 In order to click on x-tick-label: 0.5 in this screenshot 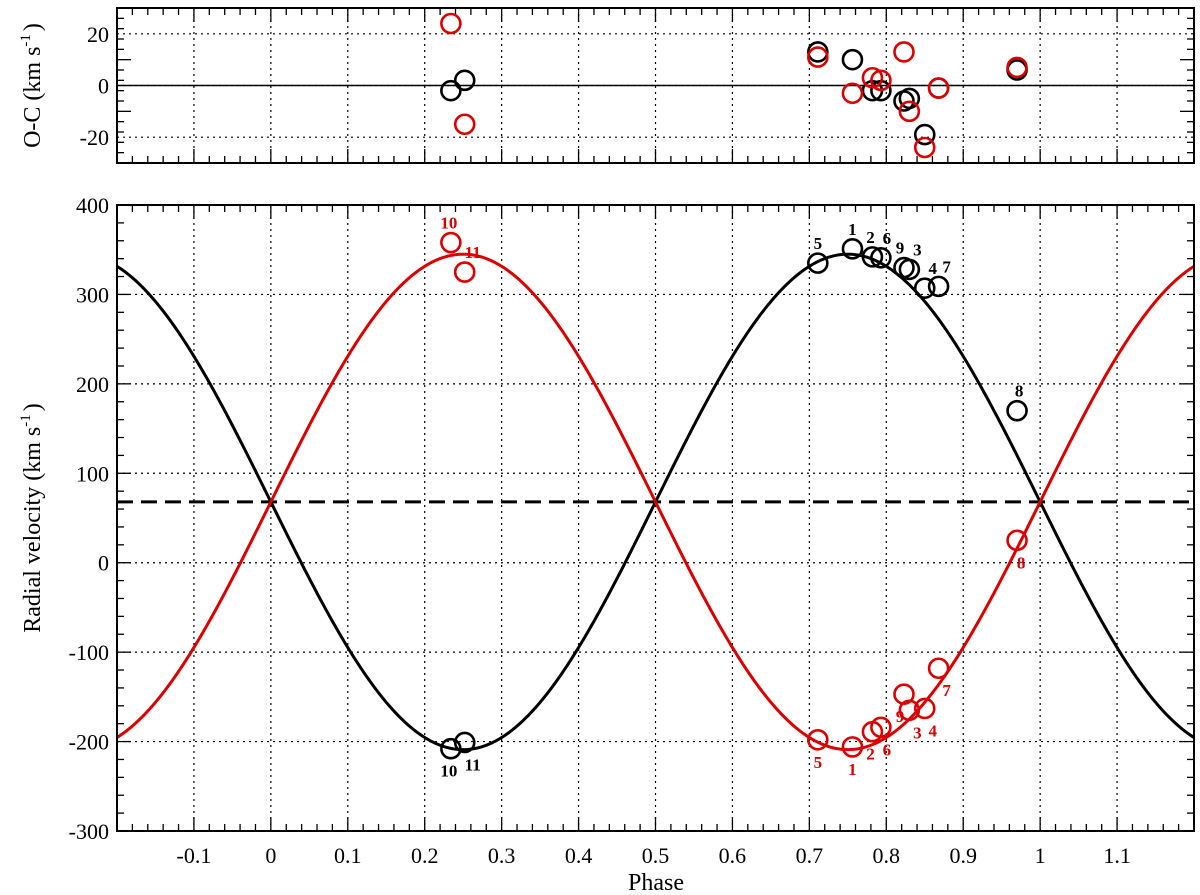, I will do `click(656, 855)`.